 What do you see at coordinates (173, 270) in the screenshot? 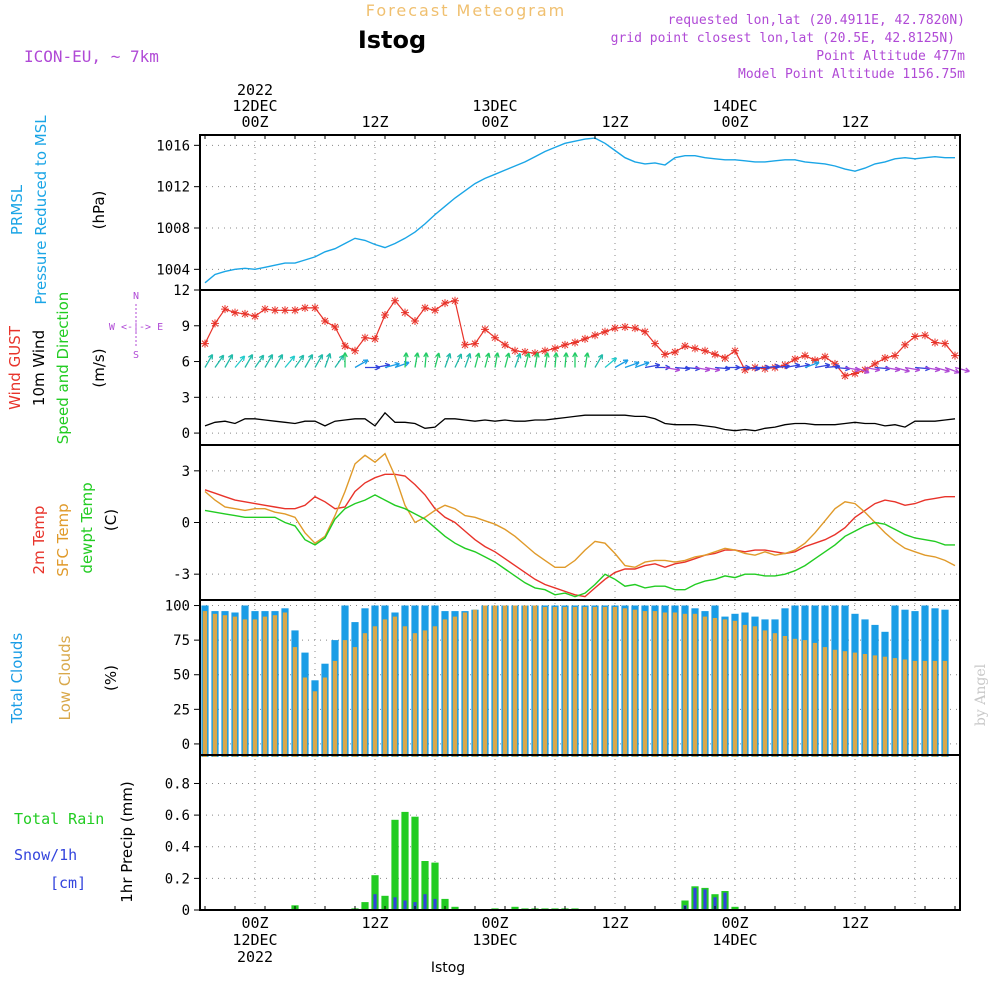
I see `y-tick-label: 1004` at bounding box center [173, 270].